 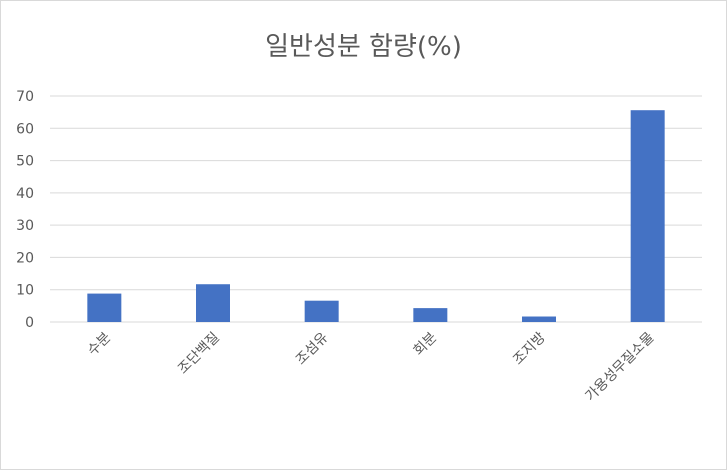 I want to click on y-tick-label: 0, so click(x=29, y=323).